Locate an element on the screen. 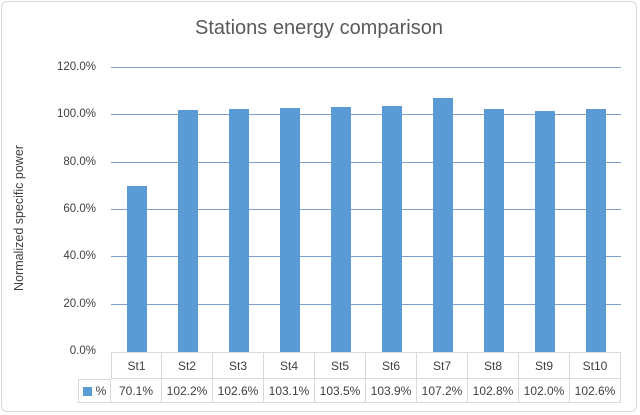 The height and width of the screenshot is (415, 640). table-value-cell-St3: 102.6% is located at coordinates (238, 391).